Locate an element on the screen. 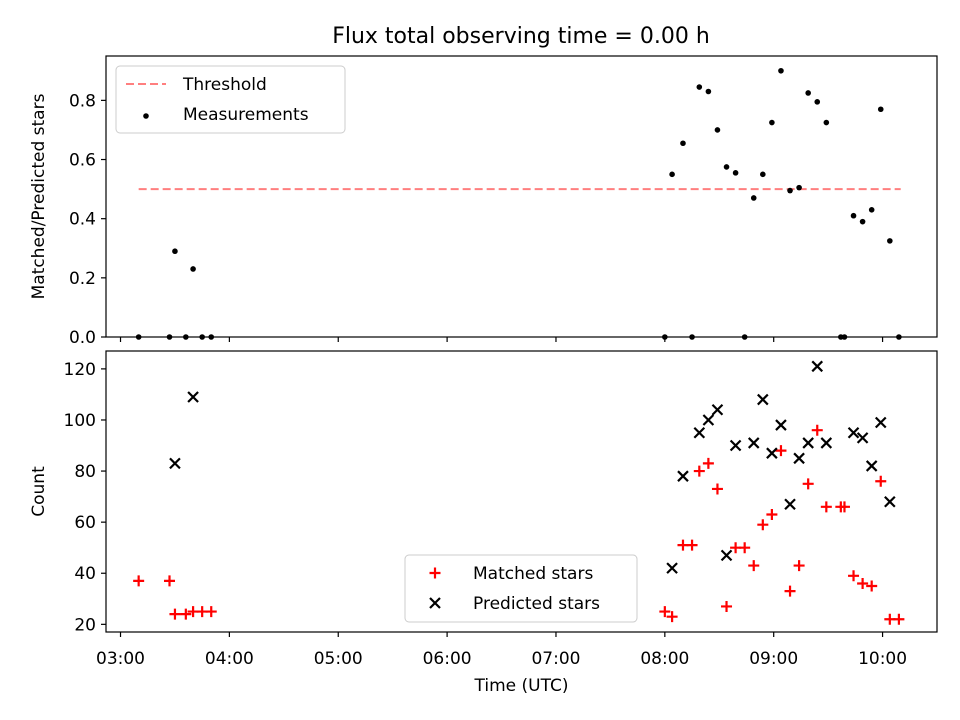 The image size is (960, 720). legend-matched-label: Matched stars is located at coordinates (533, 574).